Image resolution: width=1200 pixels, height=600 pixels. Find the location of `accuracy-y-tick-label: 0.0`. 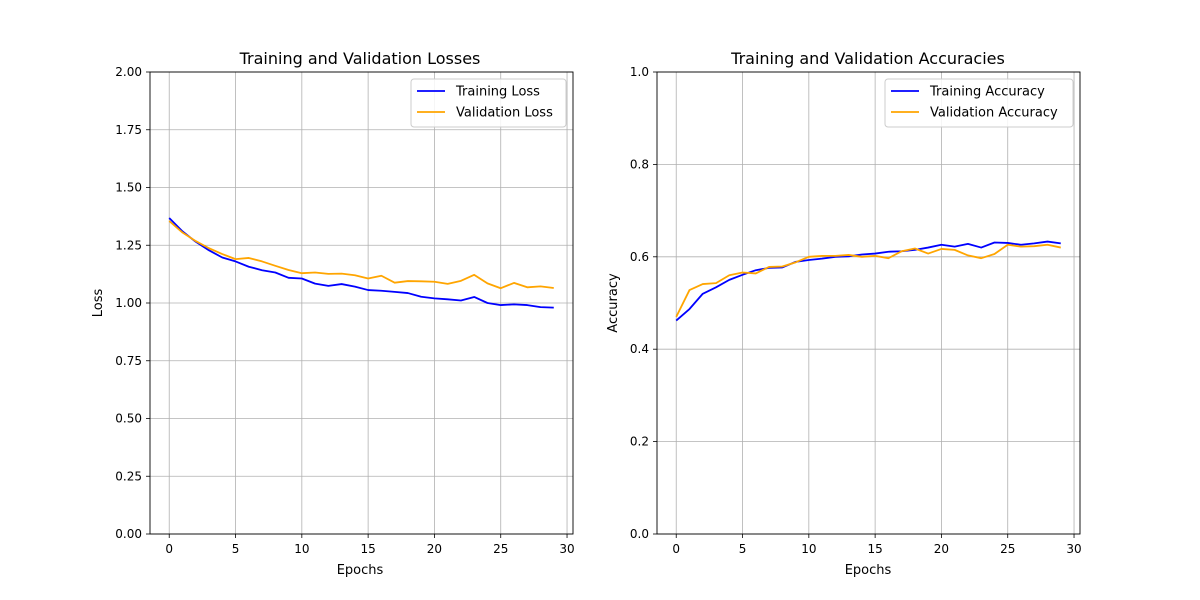

accuracy-y-tick-label: 0.0 is located at coordinates (639, 534).